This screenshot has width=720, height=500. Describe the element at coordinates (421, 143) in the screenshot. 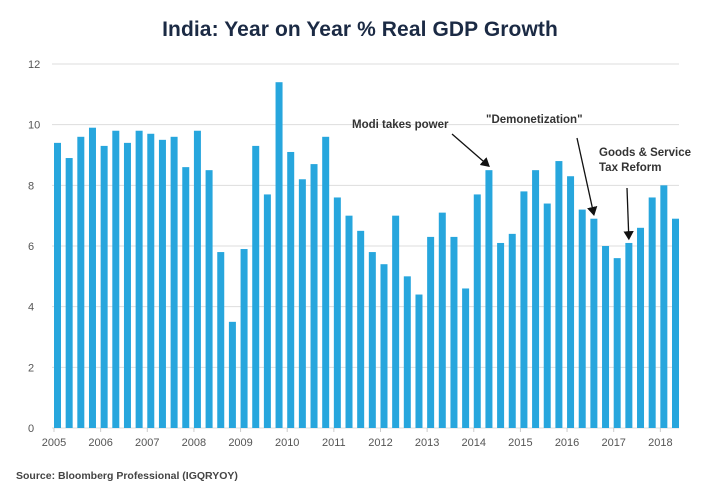

I see `annotation-1: Modi takes power` at that location.